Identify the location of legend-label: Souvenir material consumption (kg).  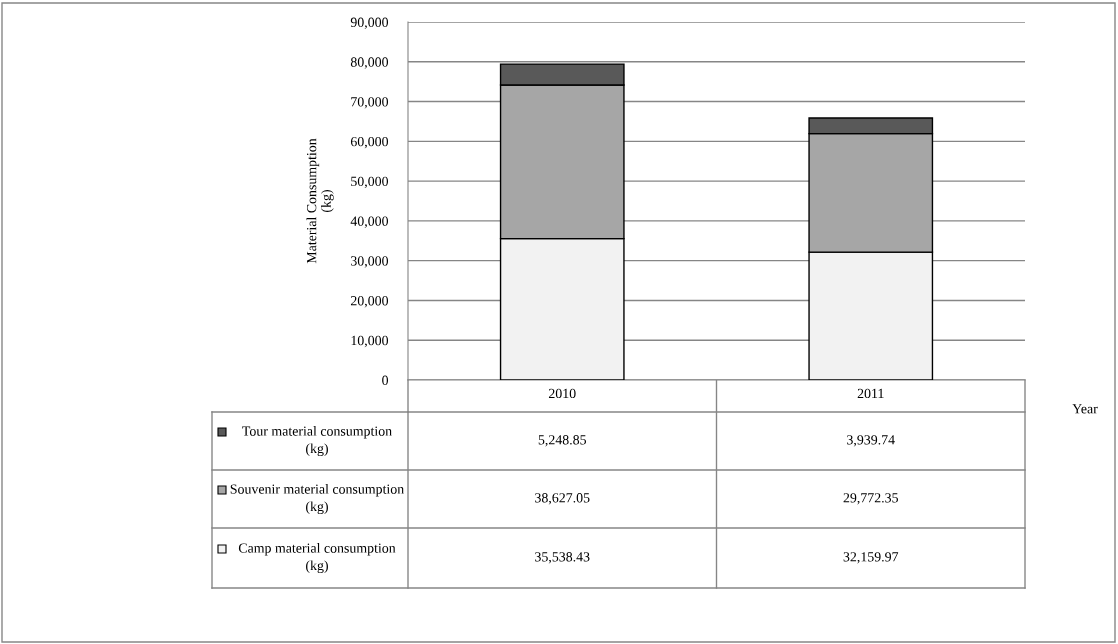
(317, 499).